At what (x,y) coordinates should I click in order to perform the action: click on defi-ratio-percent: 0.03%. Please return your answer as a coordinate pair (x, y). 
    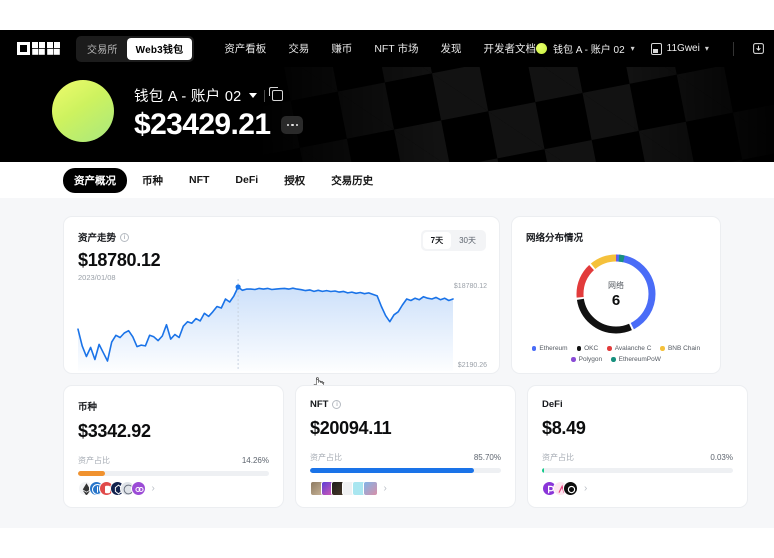
    Looking at the image, I should click on (721, 457).